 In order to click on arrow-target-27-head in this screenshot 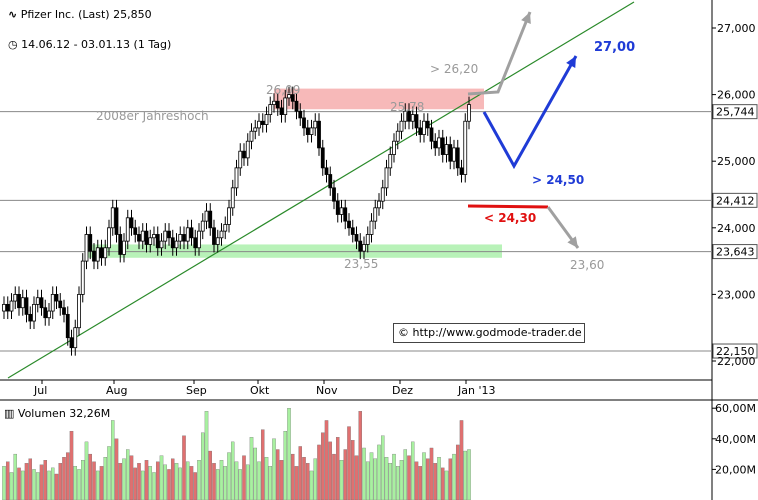, I will do `click(571, 62)`.